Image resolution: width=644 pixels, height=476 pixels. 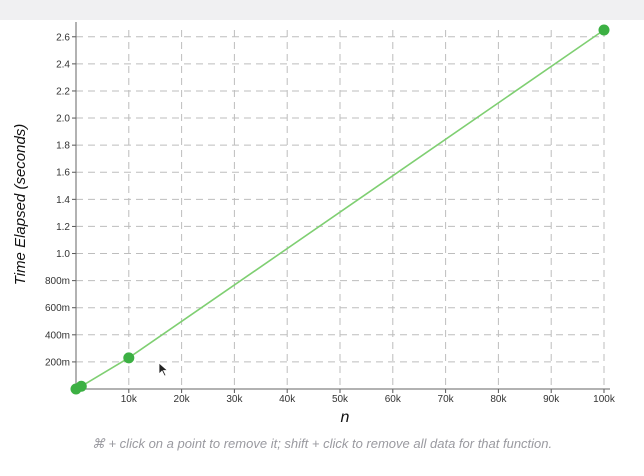 I want to click on y-tick-label: 600m, so click(x=57, y=308).